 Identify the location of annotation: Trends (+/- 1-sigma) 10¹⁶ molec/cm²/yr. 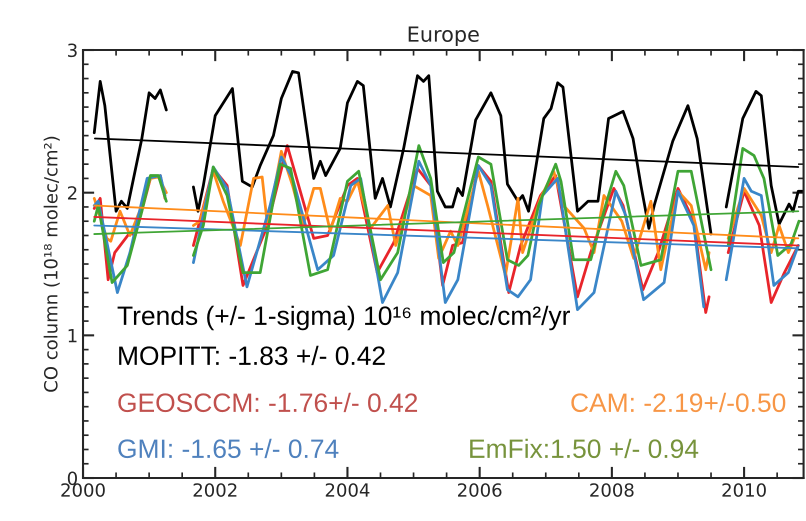
(344, 318).